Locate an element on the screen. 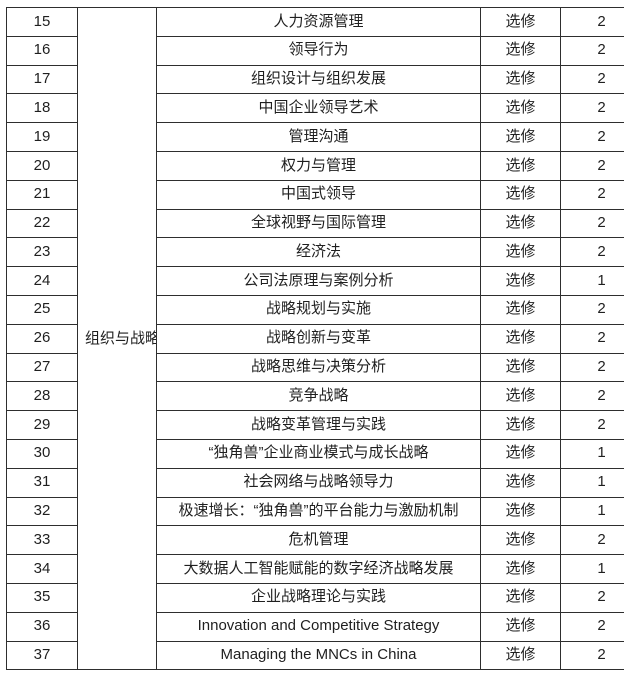 This screenshot has width=624, height=684. row-number-cell: 24 is located at coordinates (42, 281).